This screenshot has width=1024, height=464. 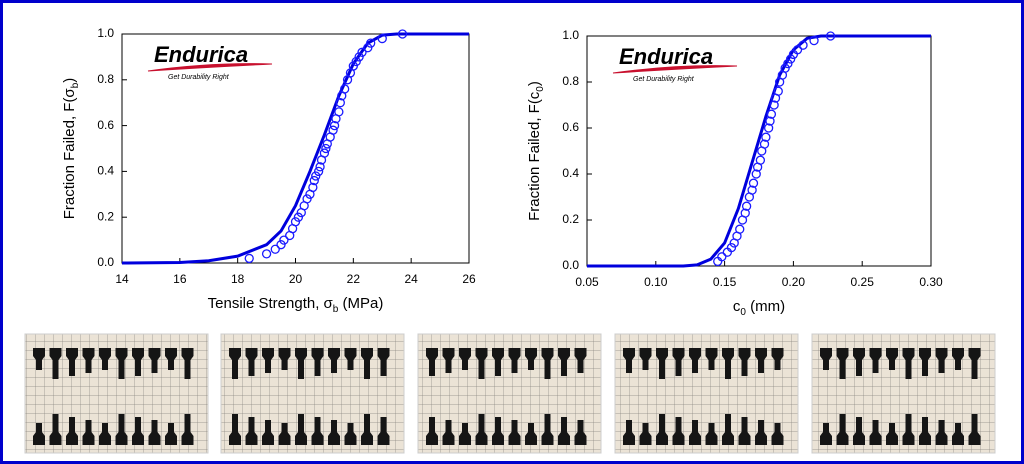 What do you see at coordinates (737, 306) in the screenshot?
I see `label-part: c` at bounding box center [737, 306].